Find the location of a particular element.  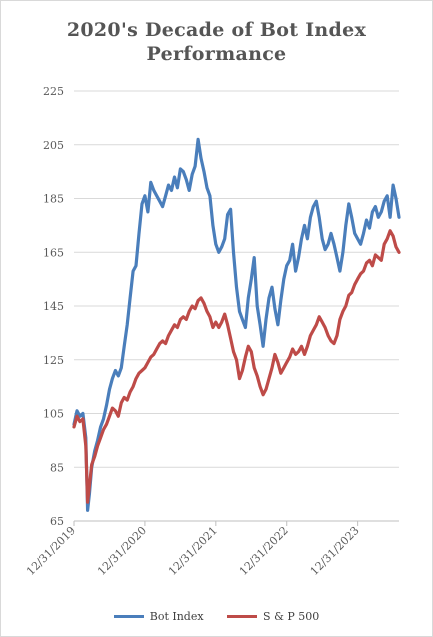

y-tick-label: 205 is located at coordinates (53, 145).